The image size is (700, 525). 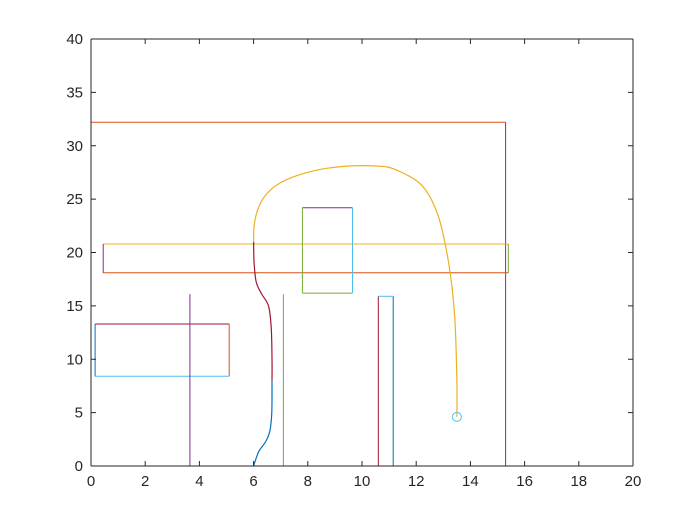 What do you see at coordinates (470, 481) in the screenshot?
I see `x-tick-label-7: 14` at bounding box center [470, 481].